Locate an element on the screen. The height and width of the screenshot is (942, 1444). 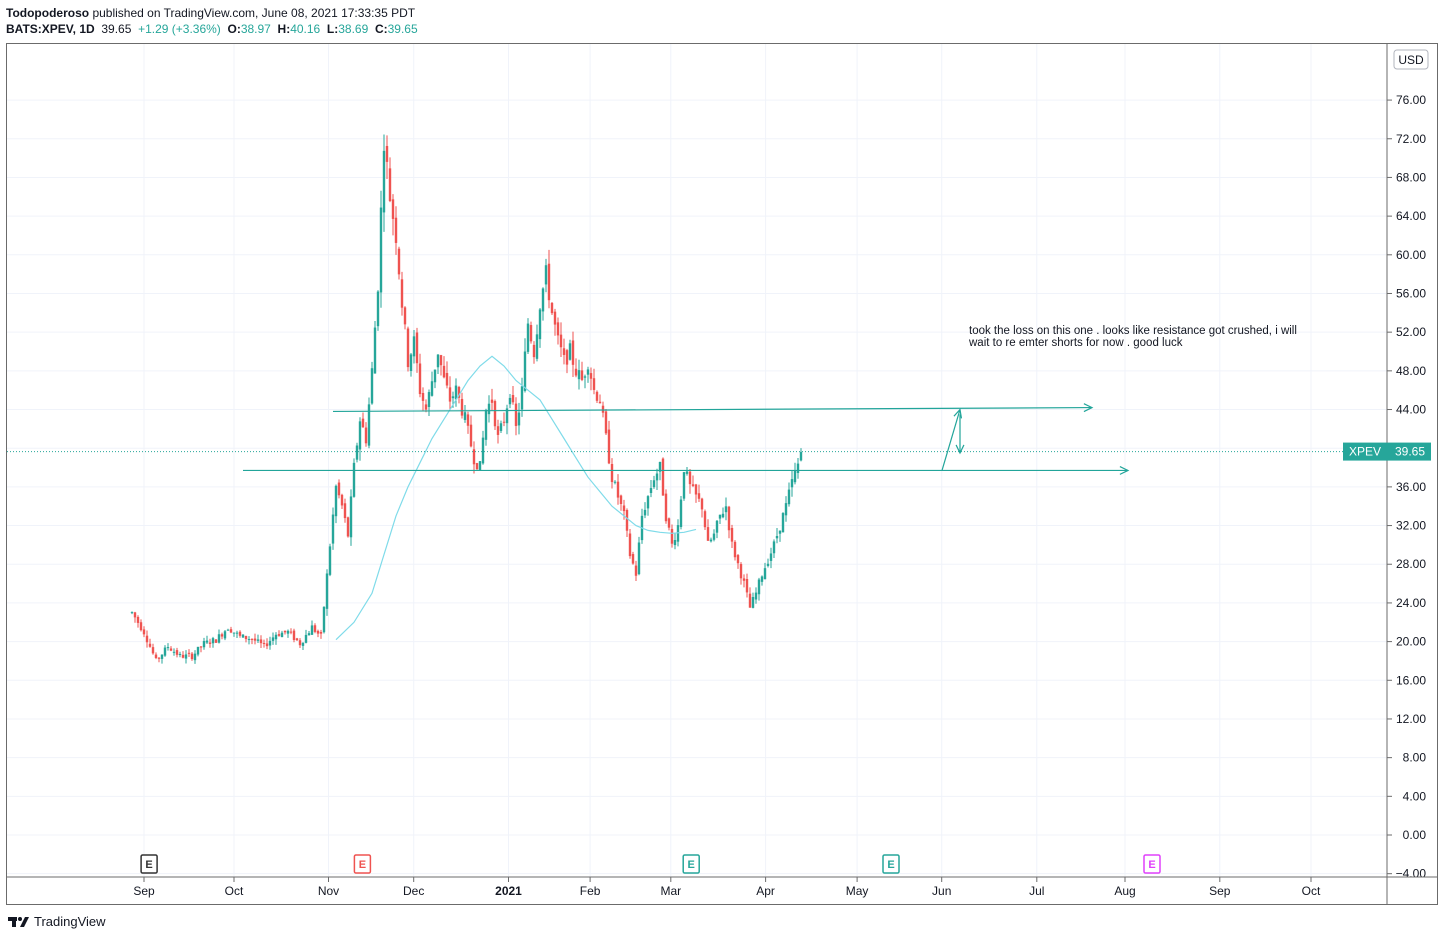
y-tick-label: 28.00 is located at coordinates (1411, 564).